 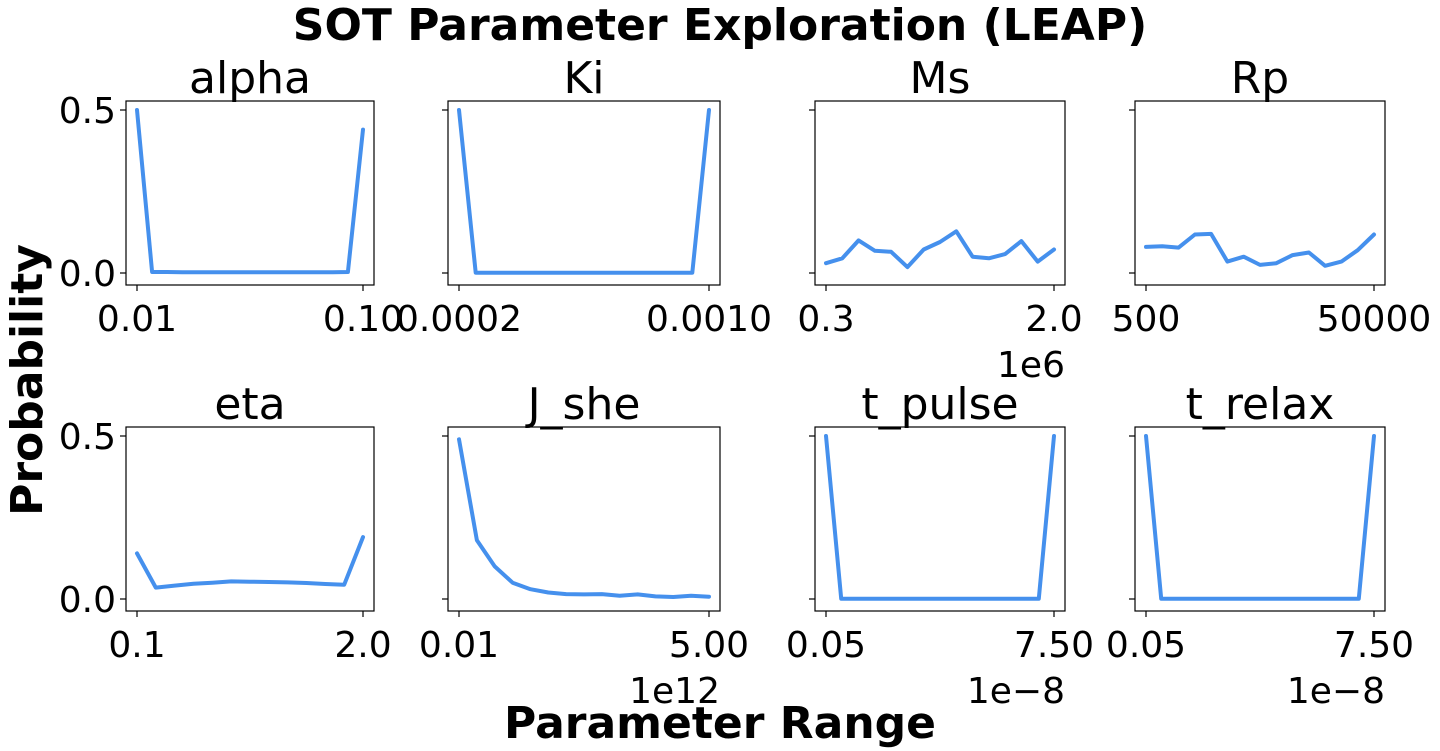 I want to click on x-tick-label: 0.10, so click(x=363, y=319).